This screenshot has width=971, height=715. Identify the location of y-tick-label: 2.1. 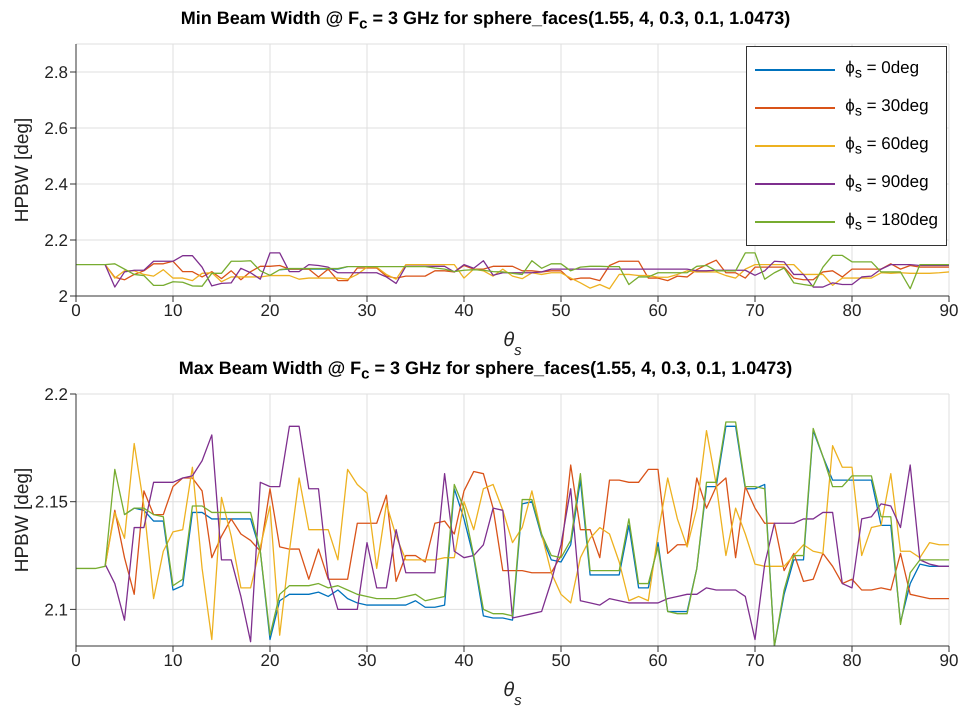
(56, 610).